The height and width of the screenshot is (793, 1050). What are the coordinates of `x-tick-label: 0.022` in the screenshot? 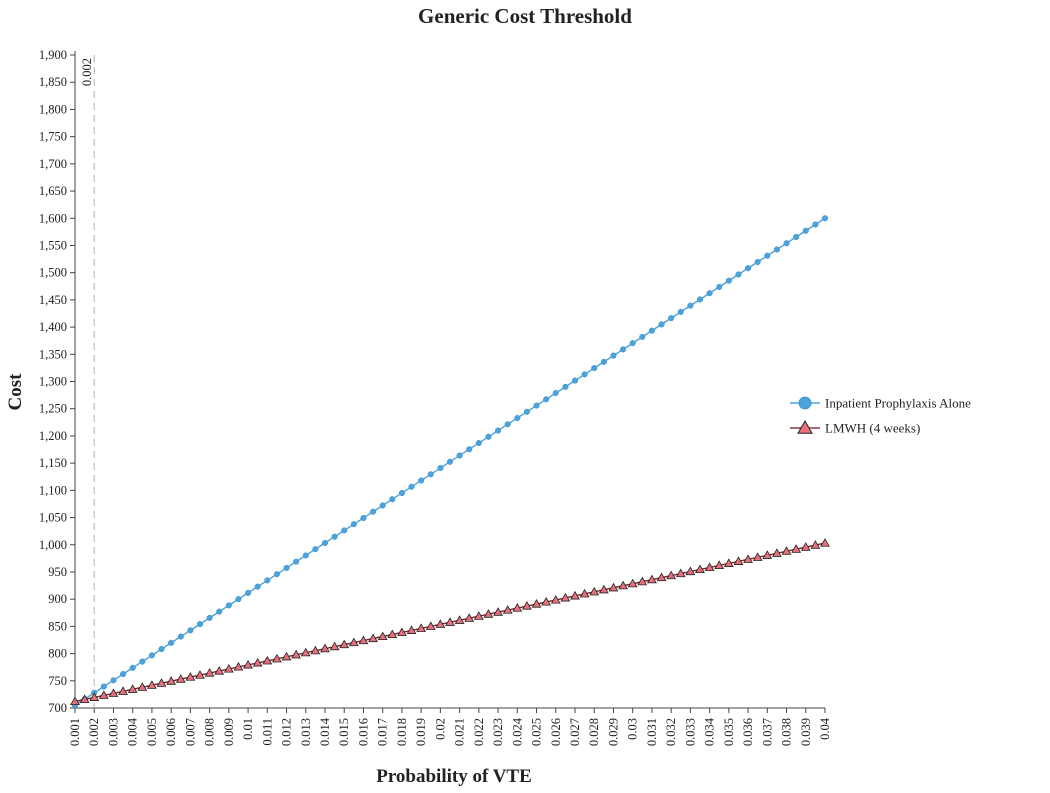 It's located at (479, 732).